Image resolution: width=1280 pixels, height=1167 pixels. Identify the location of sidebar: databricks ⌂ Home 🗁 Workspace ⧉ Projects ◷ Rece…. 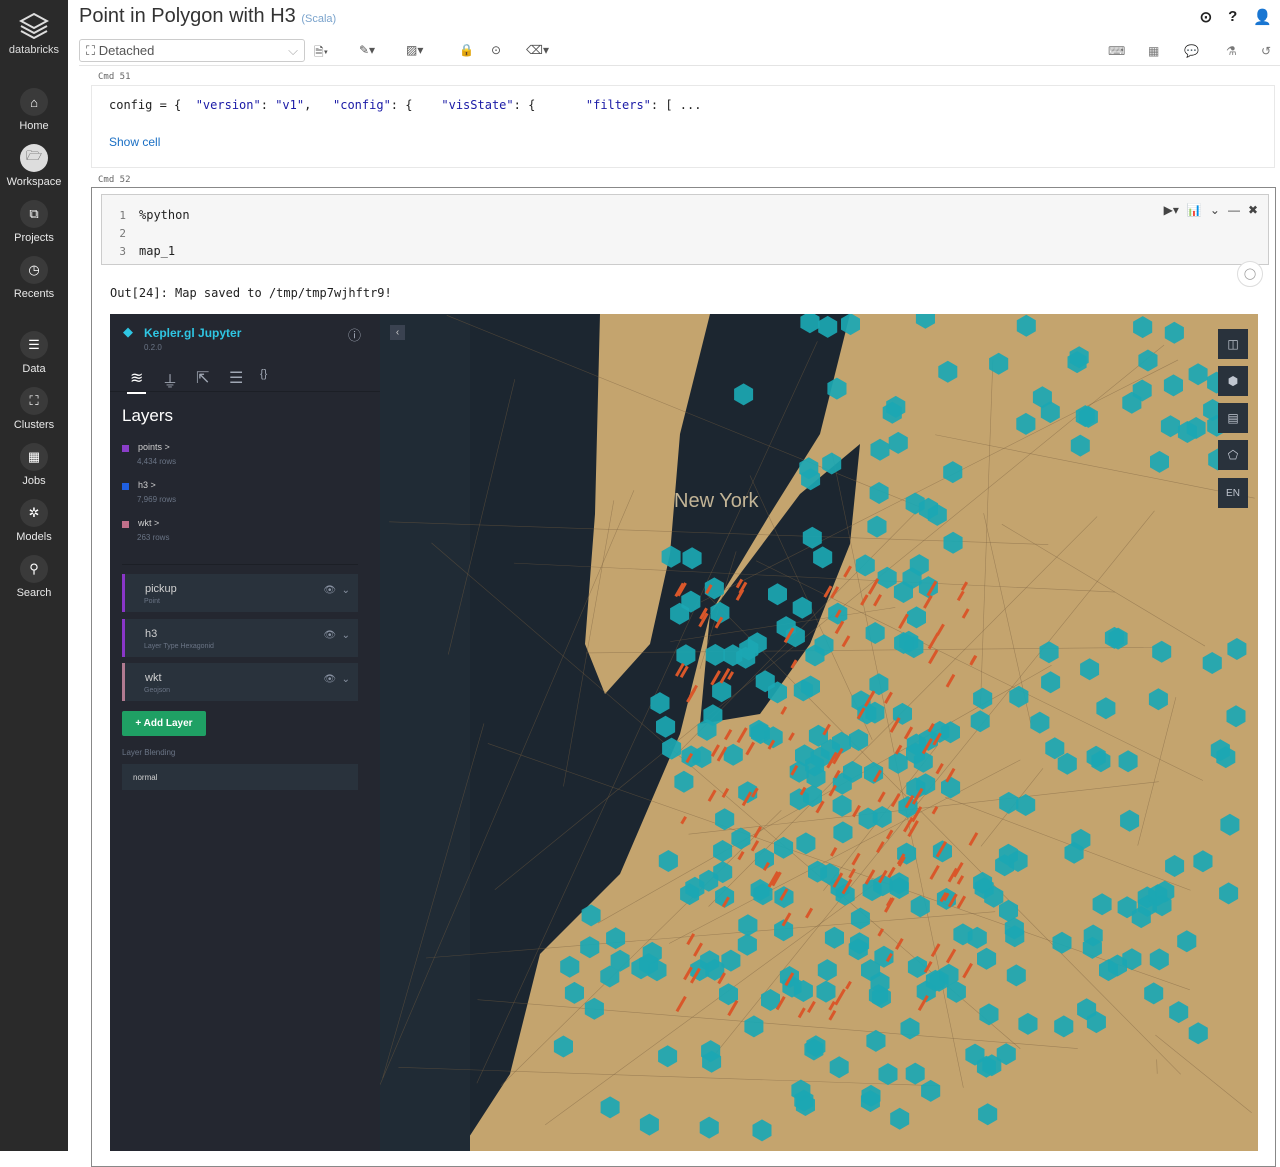
(34, 575).